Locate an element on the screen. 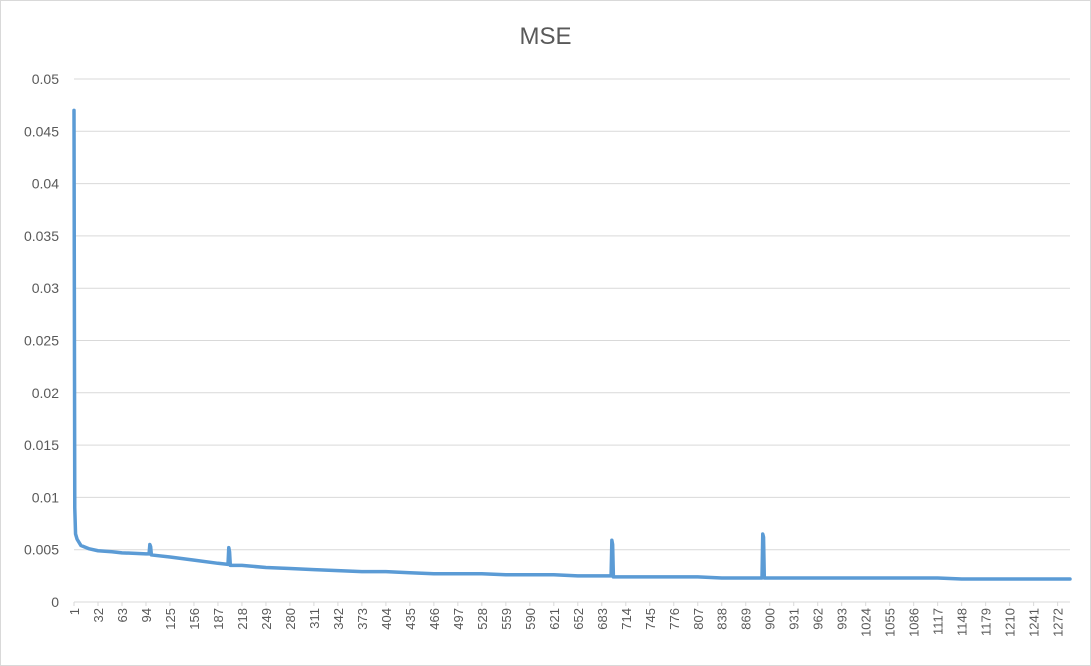 The height and width of the screenshot is (666, 1091). y-tick-label: 0.015 is located at coordinates (41, 445).